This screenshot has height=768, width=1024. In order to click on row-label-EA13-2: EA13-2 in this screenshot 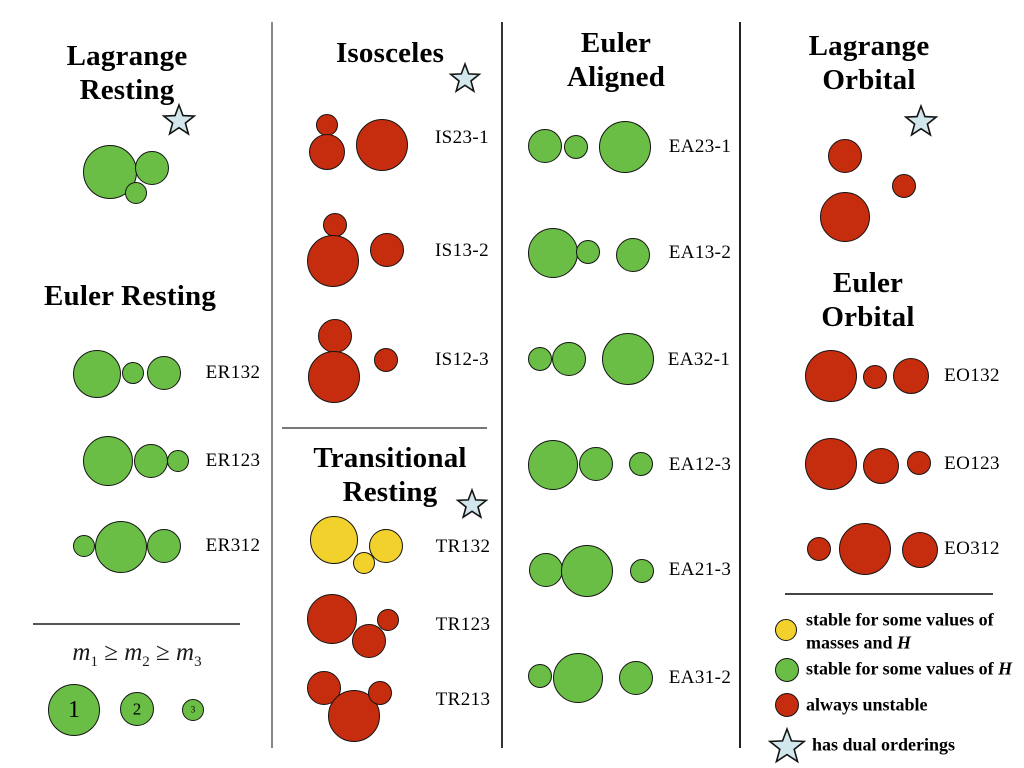, I will do `click(700, 252)`.